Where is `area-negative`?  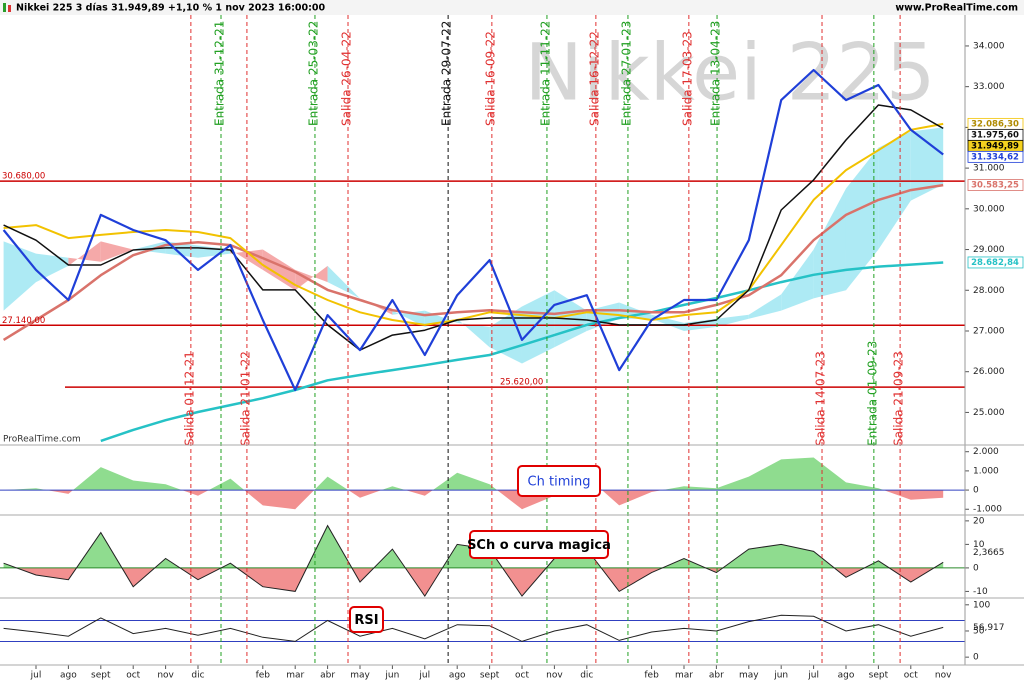
area-negative is located at coordinates (473, 582).